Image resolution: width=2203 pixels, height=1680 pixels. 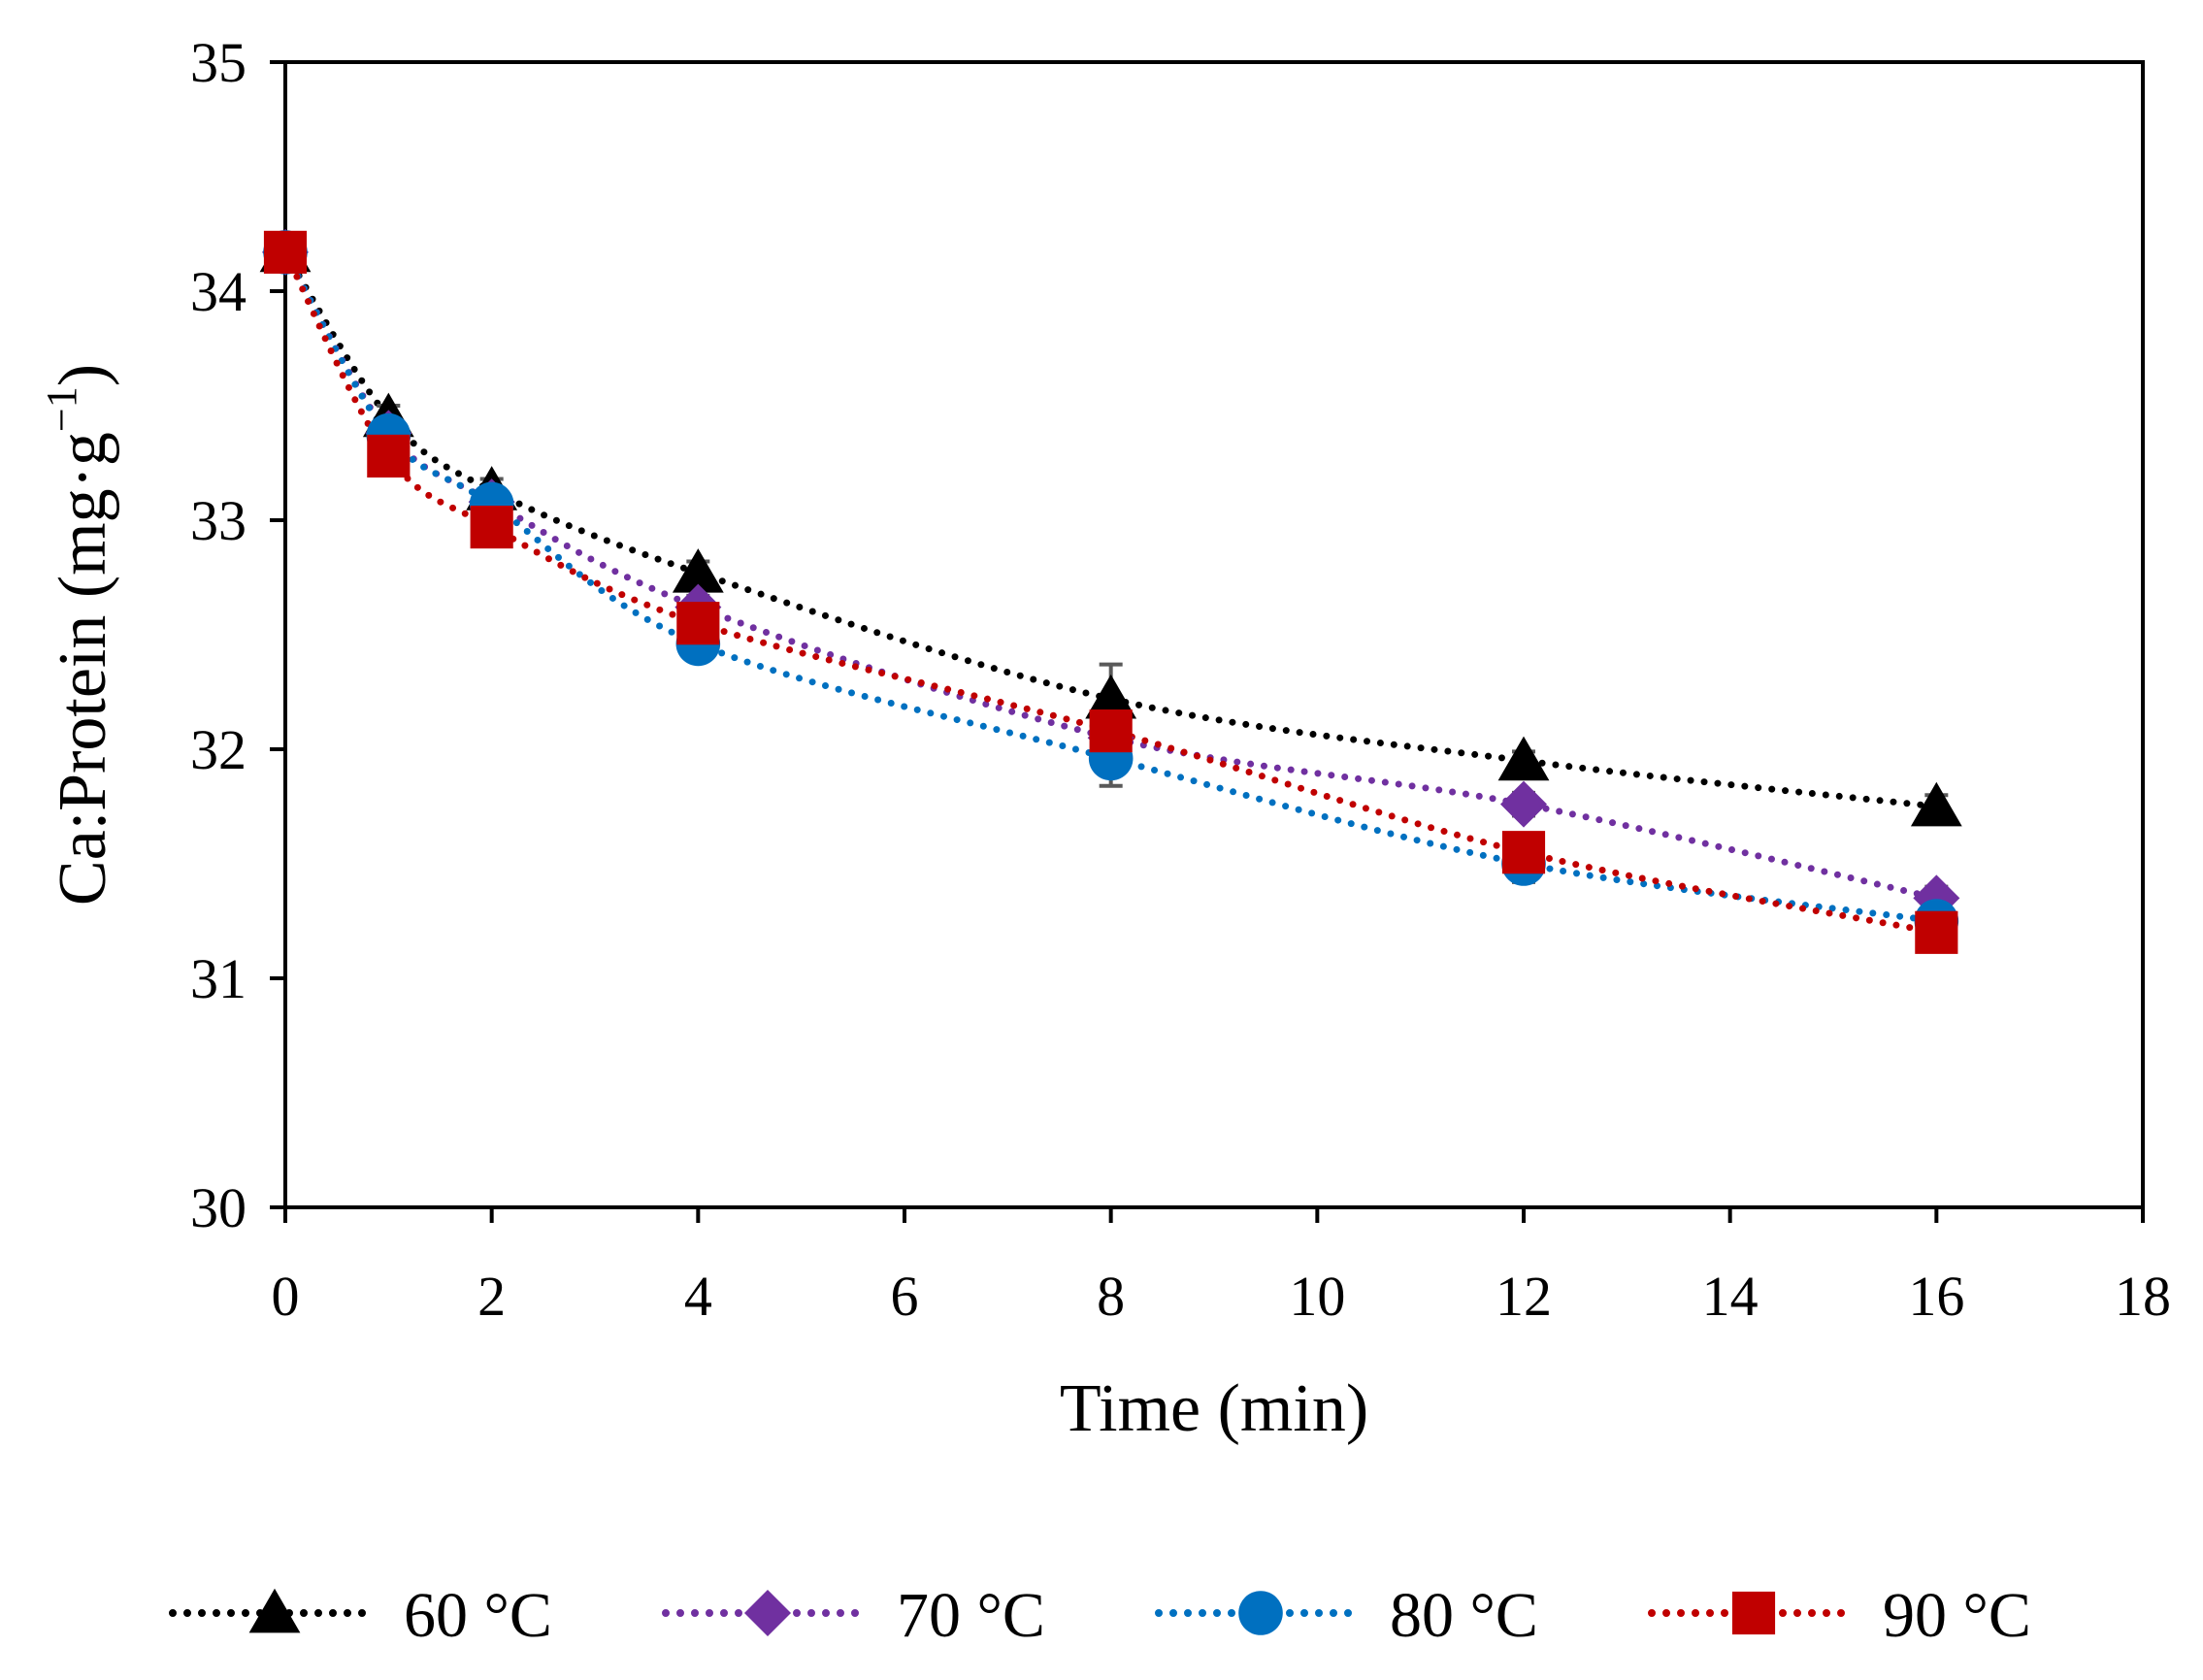 I want to click on x-axis-title: Time (min), so click(x=1214, y=1408).